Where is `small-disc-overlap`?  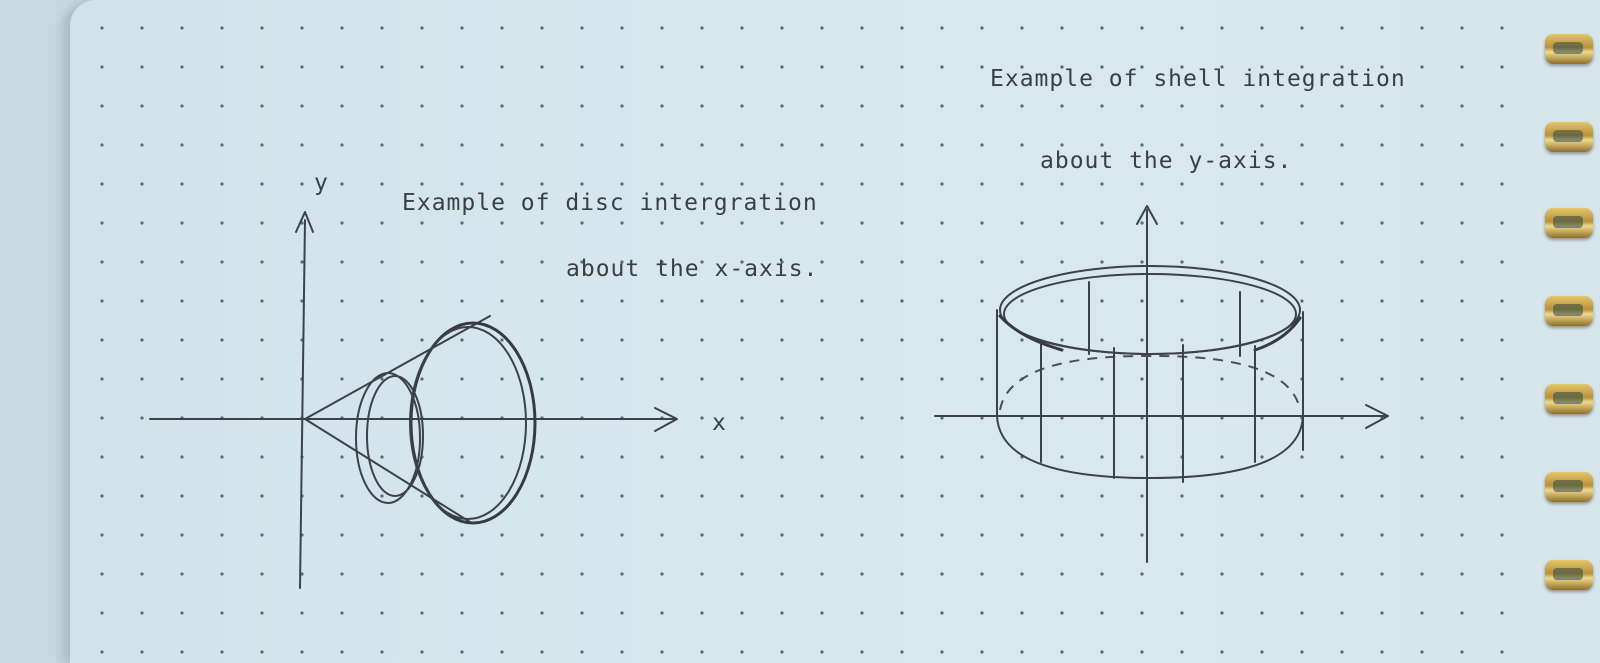 small-disc-overlap is located at coordinates (395, 436).